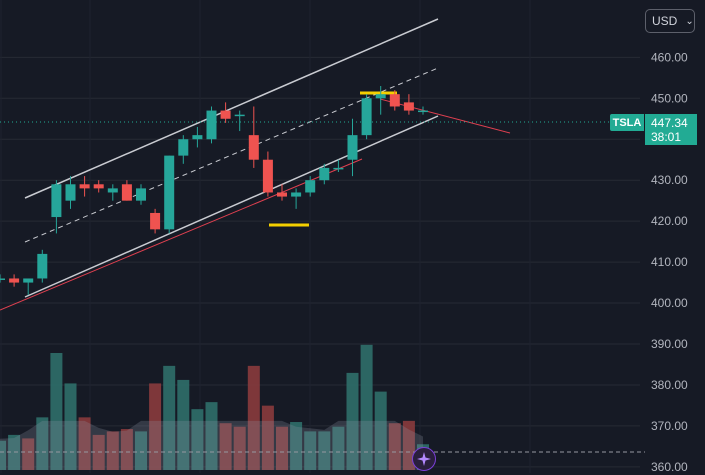 The height and width of the screenshot is (475, 705). I want to click on last-price-tag: 447.34 38:01, so click(671, 129).